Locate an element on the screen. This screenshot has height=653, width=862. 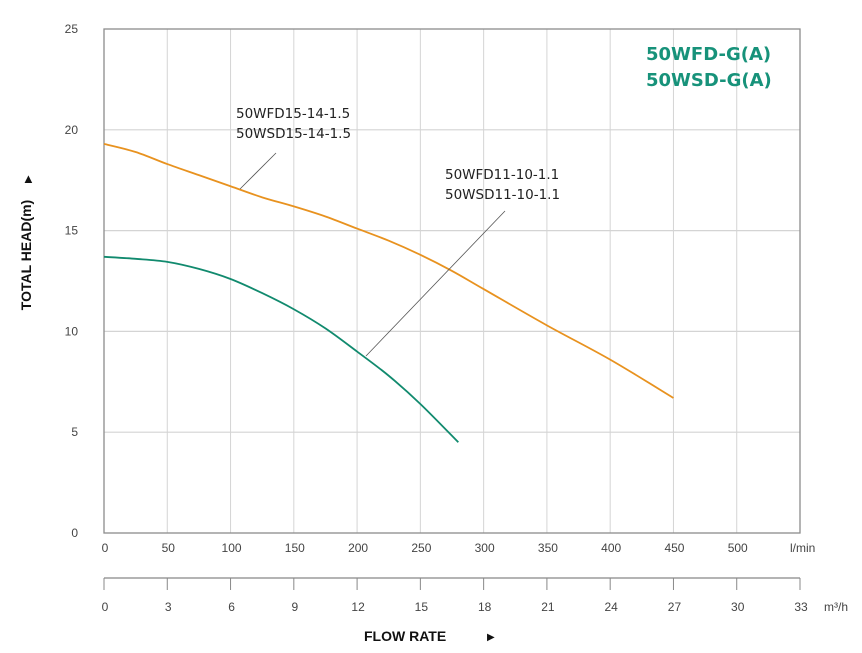
x-tick-label: 200 is located at coordinates (358, 548).